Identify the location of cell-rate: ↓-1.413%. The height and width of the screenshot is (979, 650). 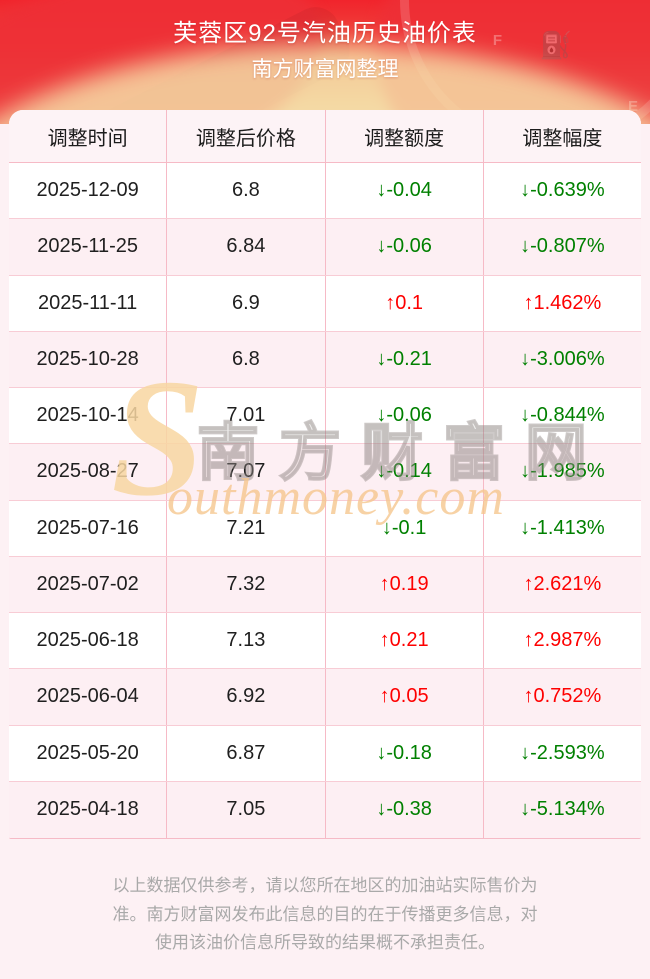
(561, 528).